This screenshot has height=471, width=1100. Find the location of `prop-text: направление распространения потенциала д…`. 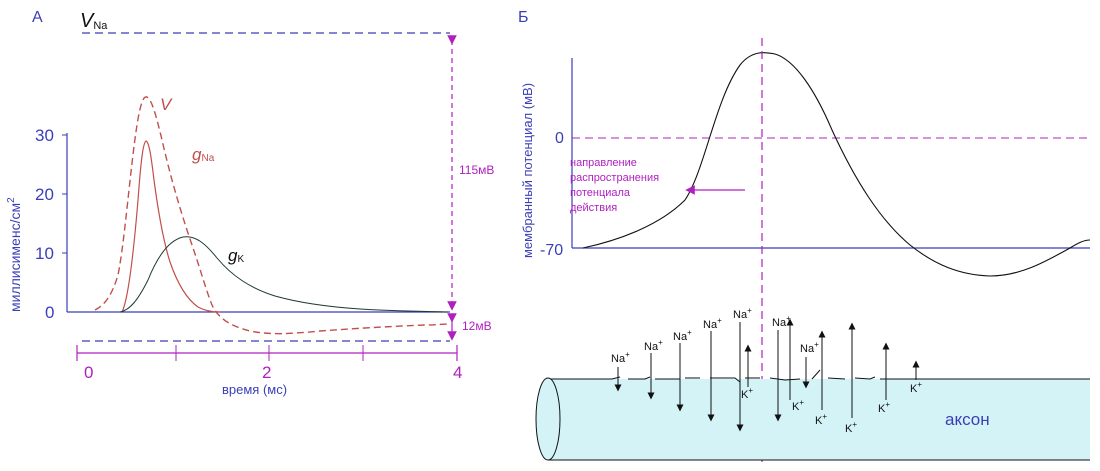

prop-text: направление распространения потенциала д… is located at coordinates (616, 185).